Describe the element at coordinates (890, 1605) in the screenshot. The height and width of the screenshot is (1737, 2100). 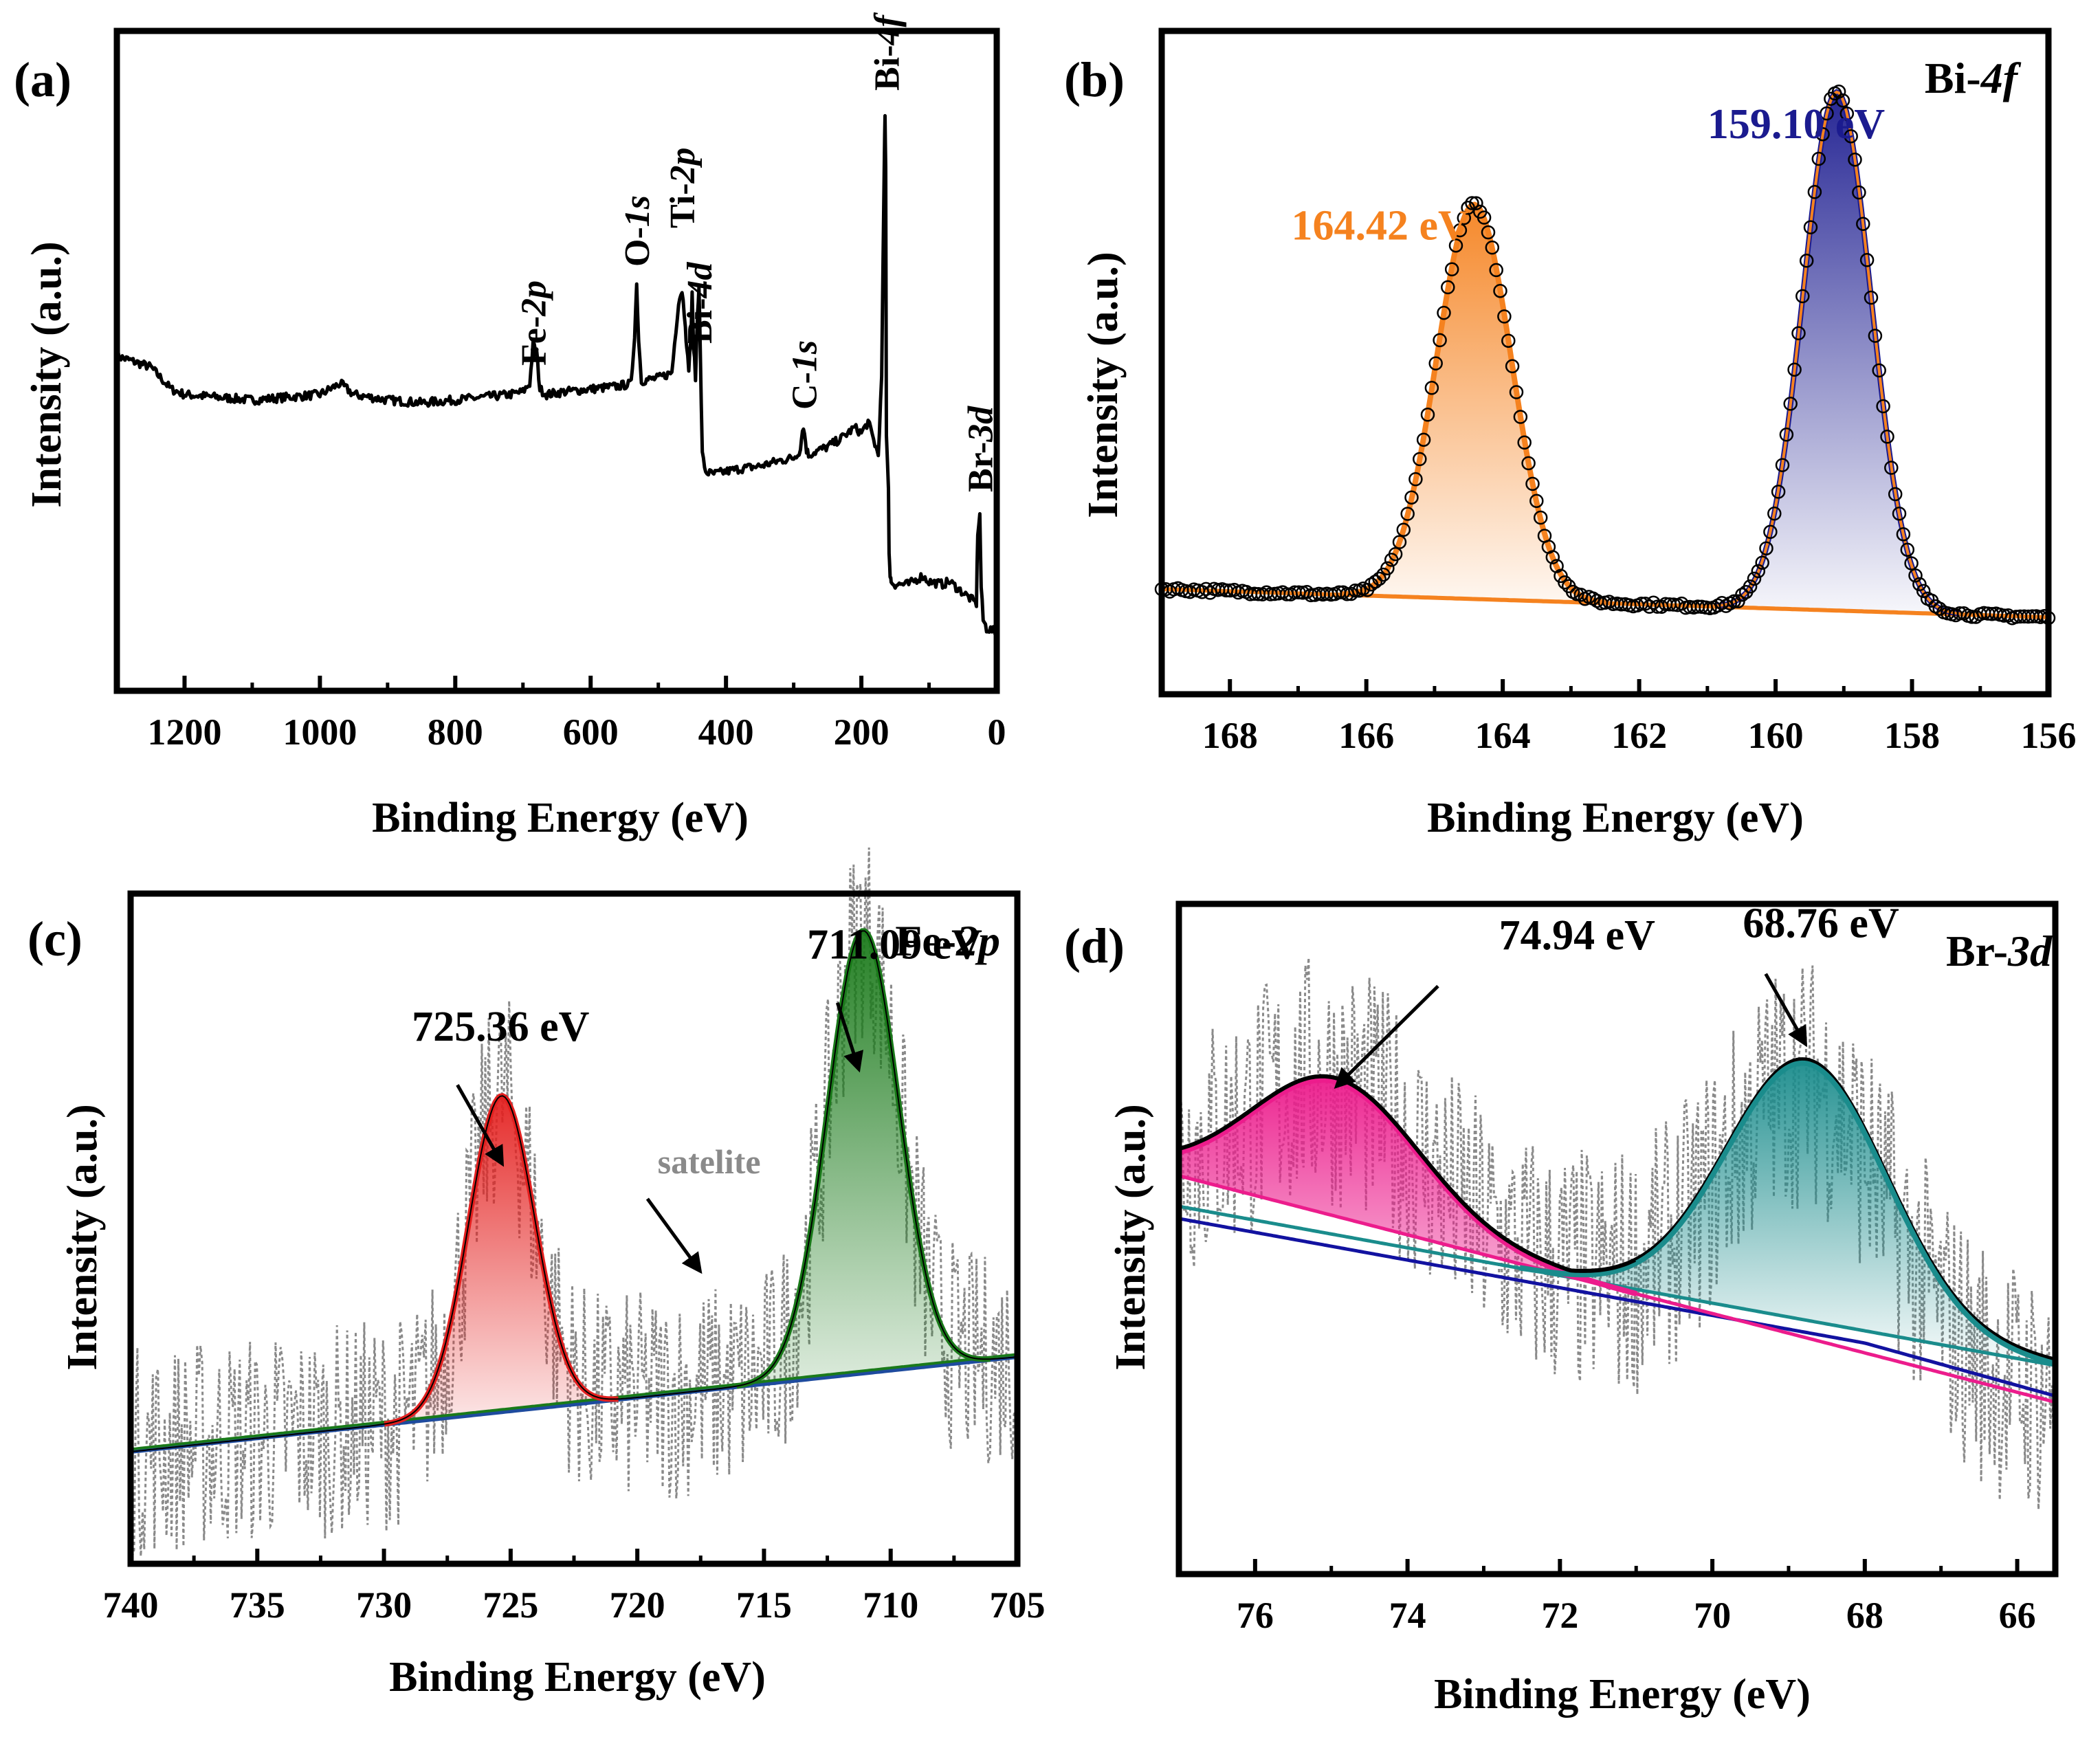
I see `x-tick-label: 710` at that location.